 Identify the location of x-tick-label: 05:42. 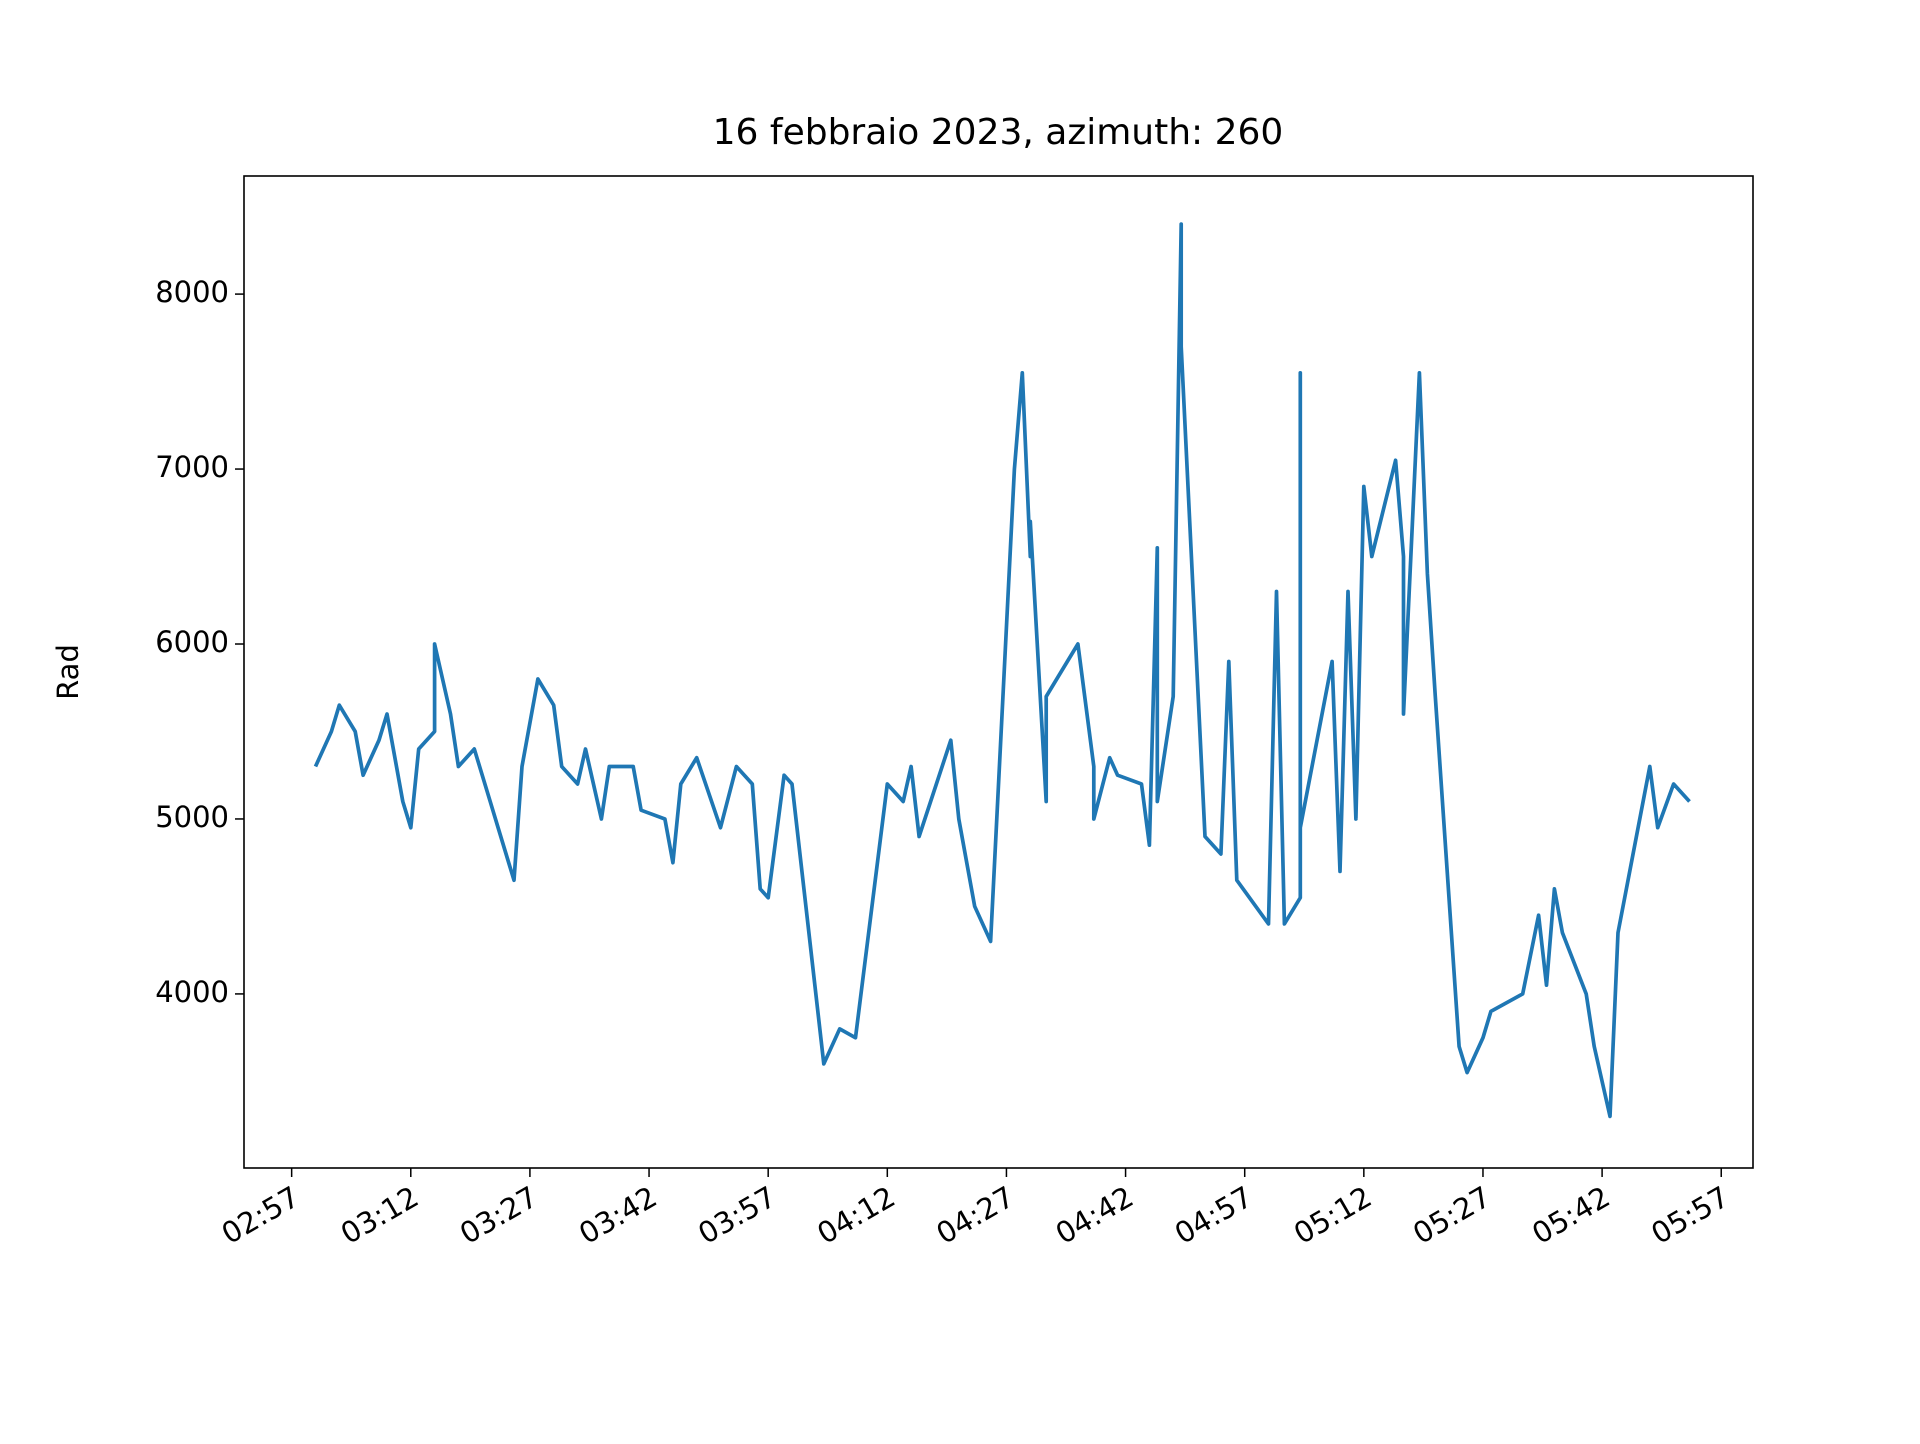
(1570, 1215).